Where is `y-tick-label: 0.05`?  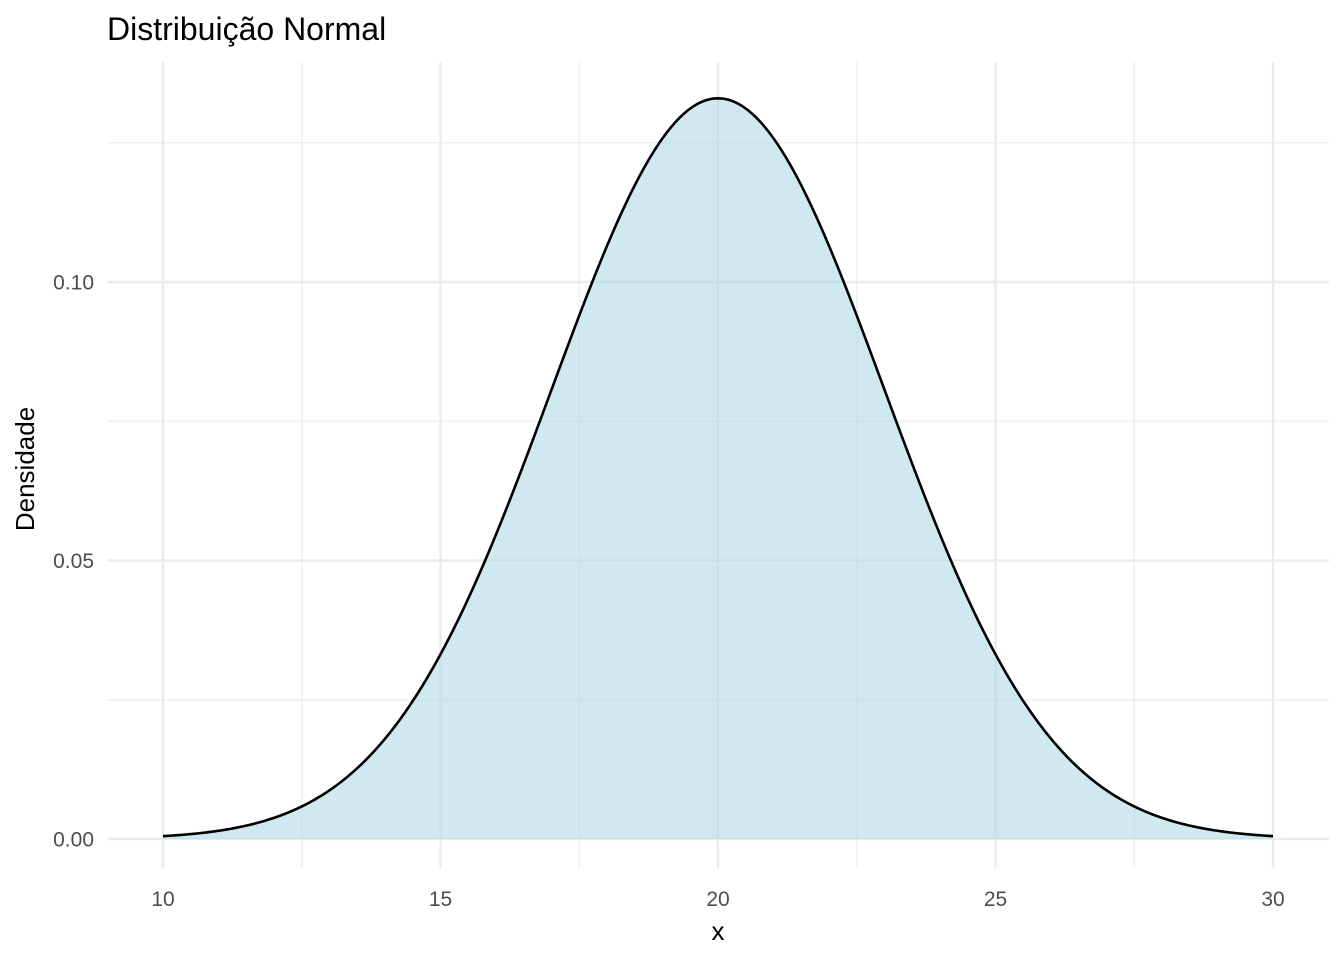
y-tick-label: 0.05 is located at coordinates (73, 561).